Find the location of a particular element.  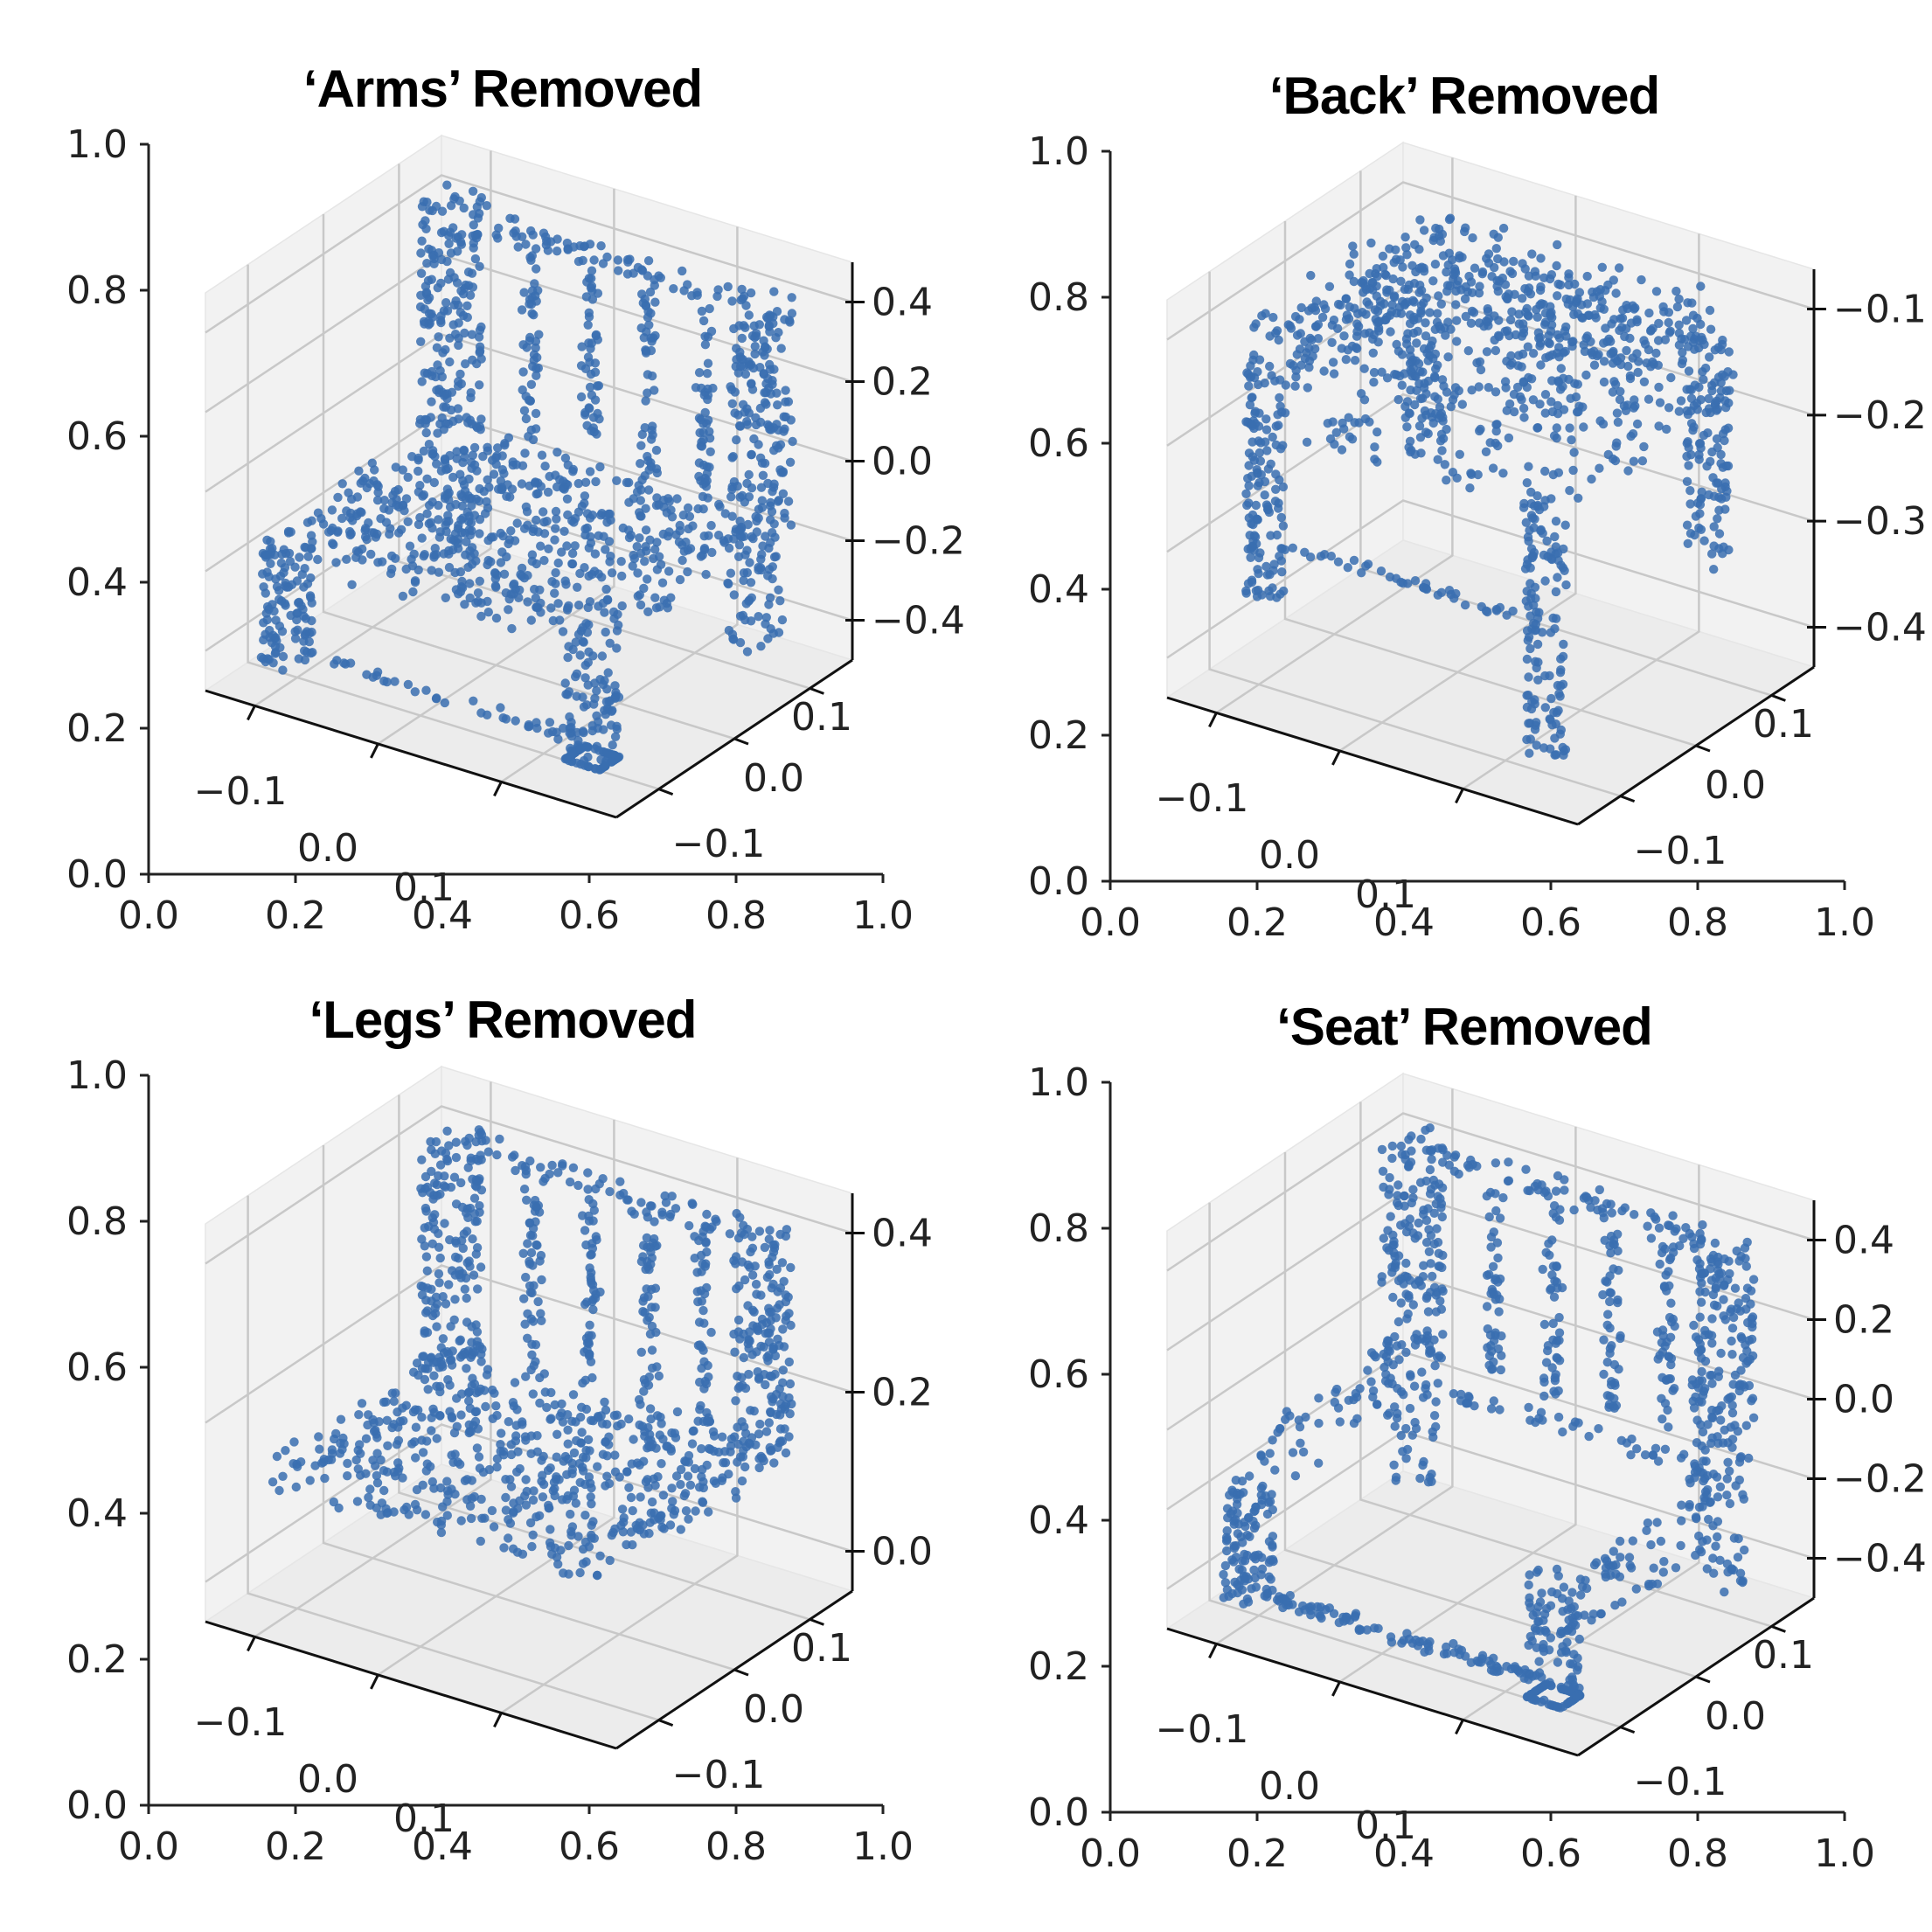

z3d-tick-label: −0.2 is located at coordinates (1880, 1480).